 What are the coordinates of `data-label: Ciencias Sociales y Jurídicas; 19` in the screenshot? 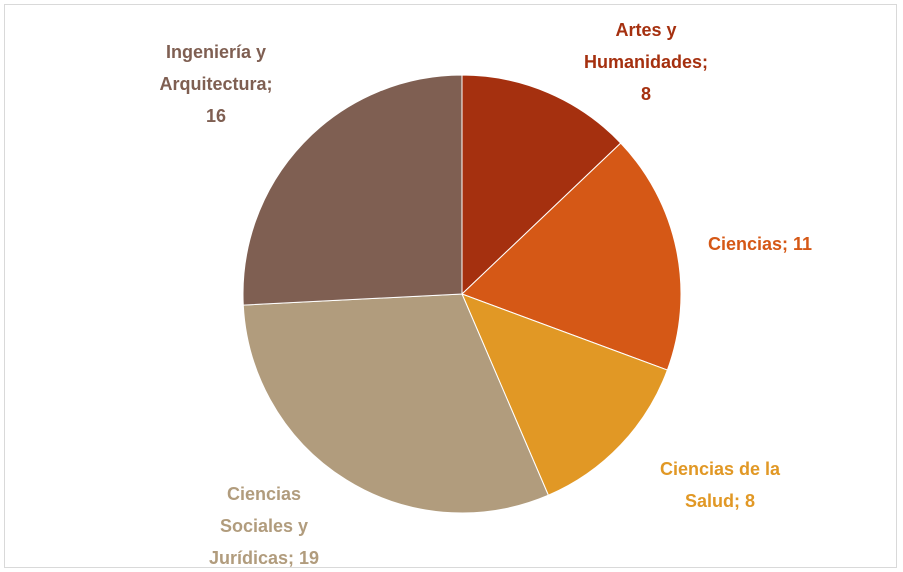 It's located at (264, 526).